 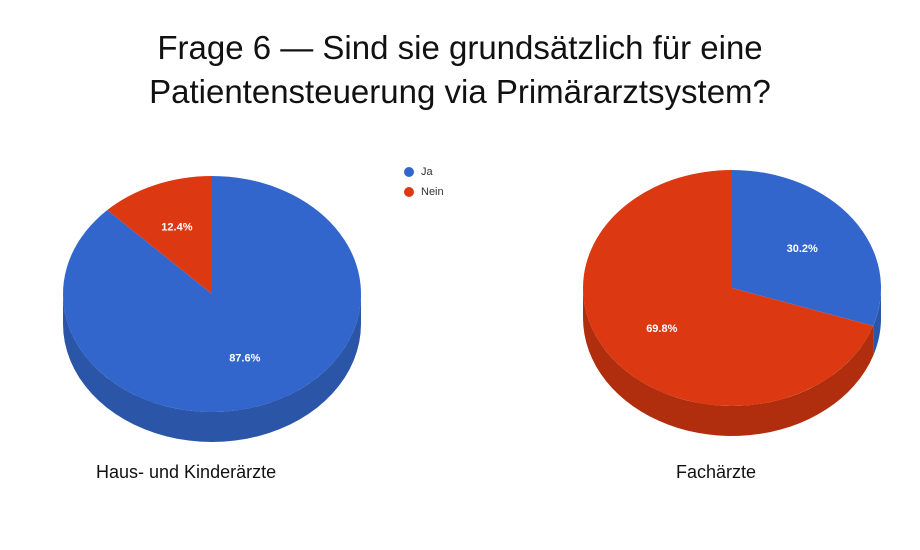 I want to click on chart-title-line-2: Patientensteuerung via Primärarztsystem?, so click(x=460, y=91).